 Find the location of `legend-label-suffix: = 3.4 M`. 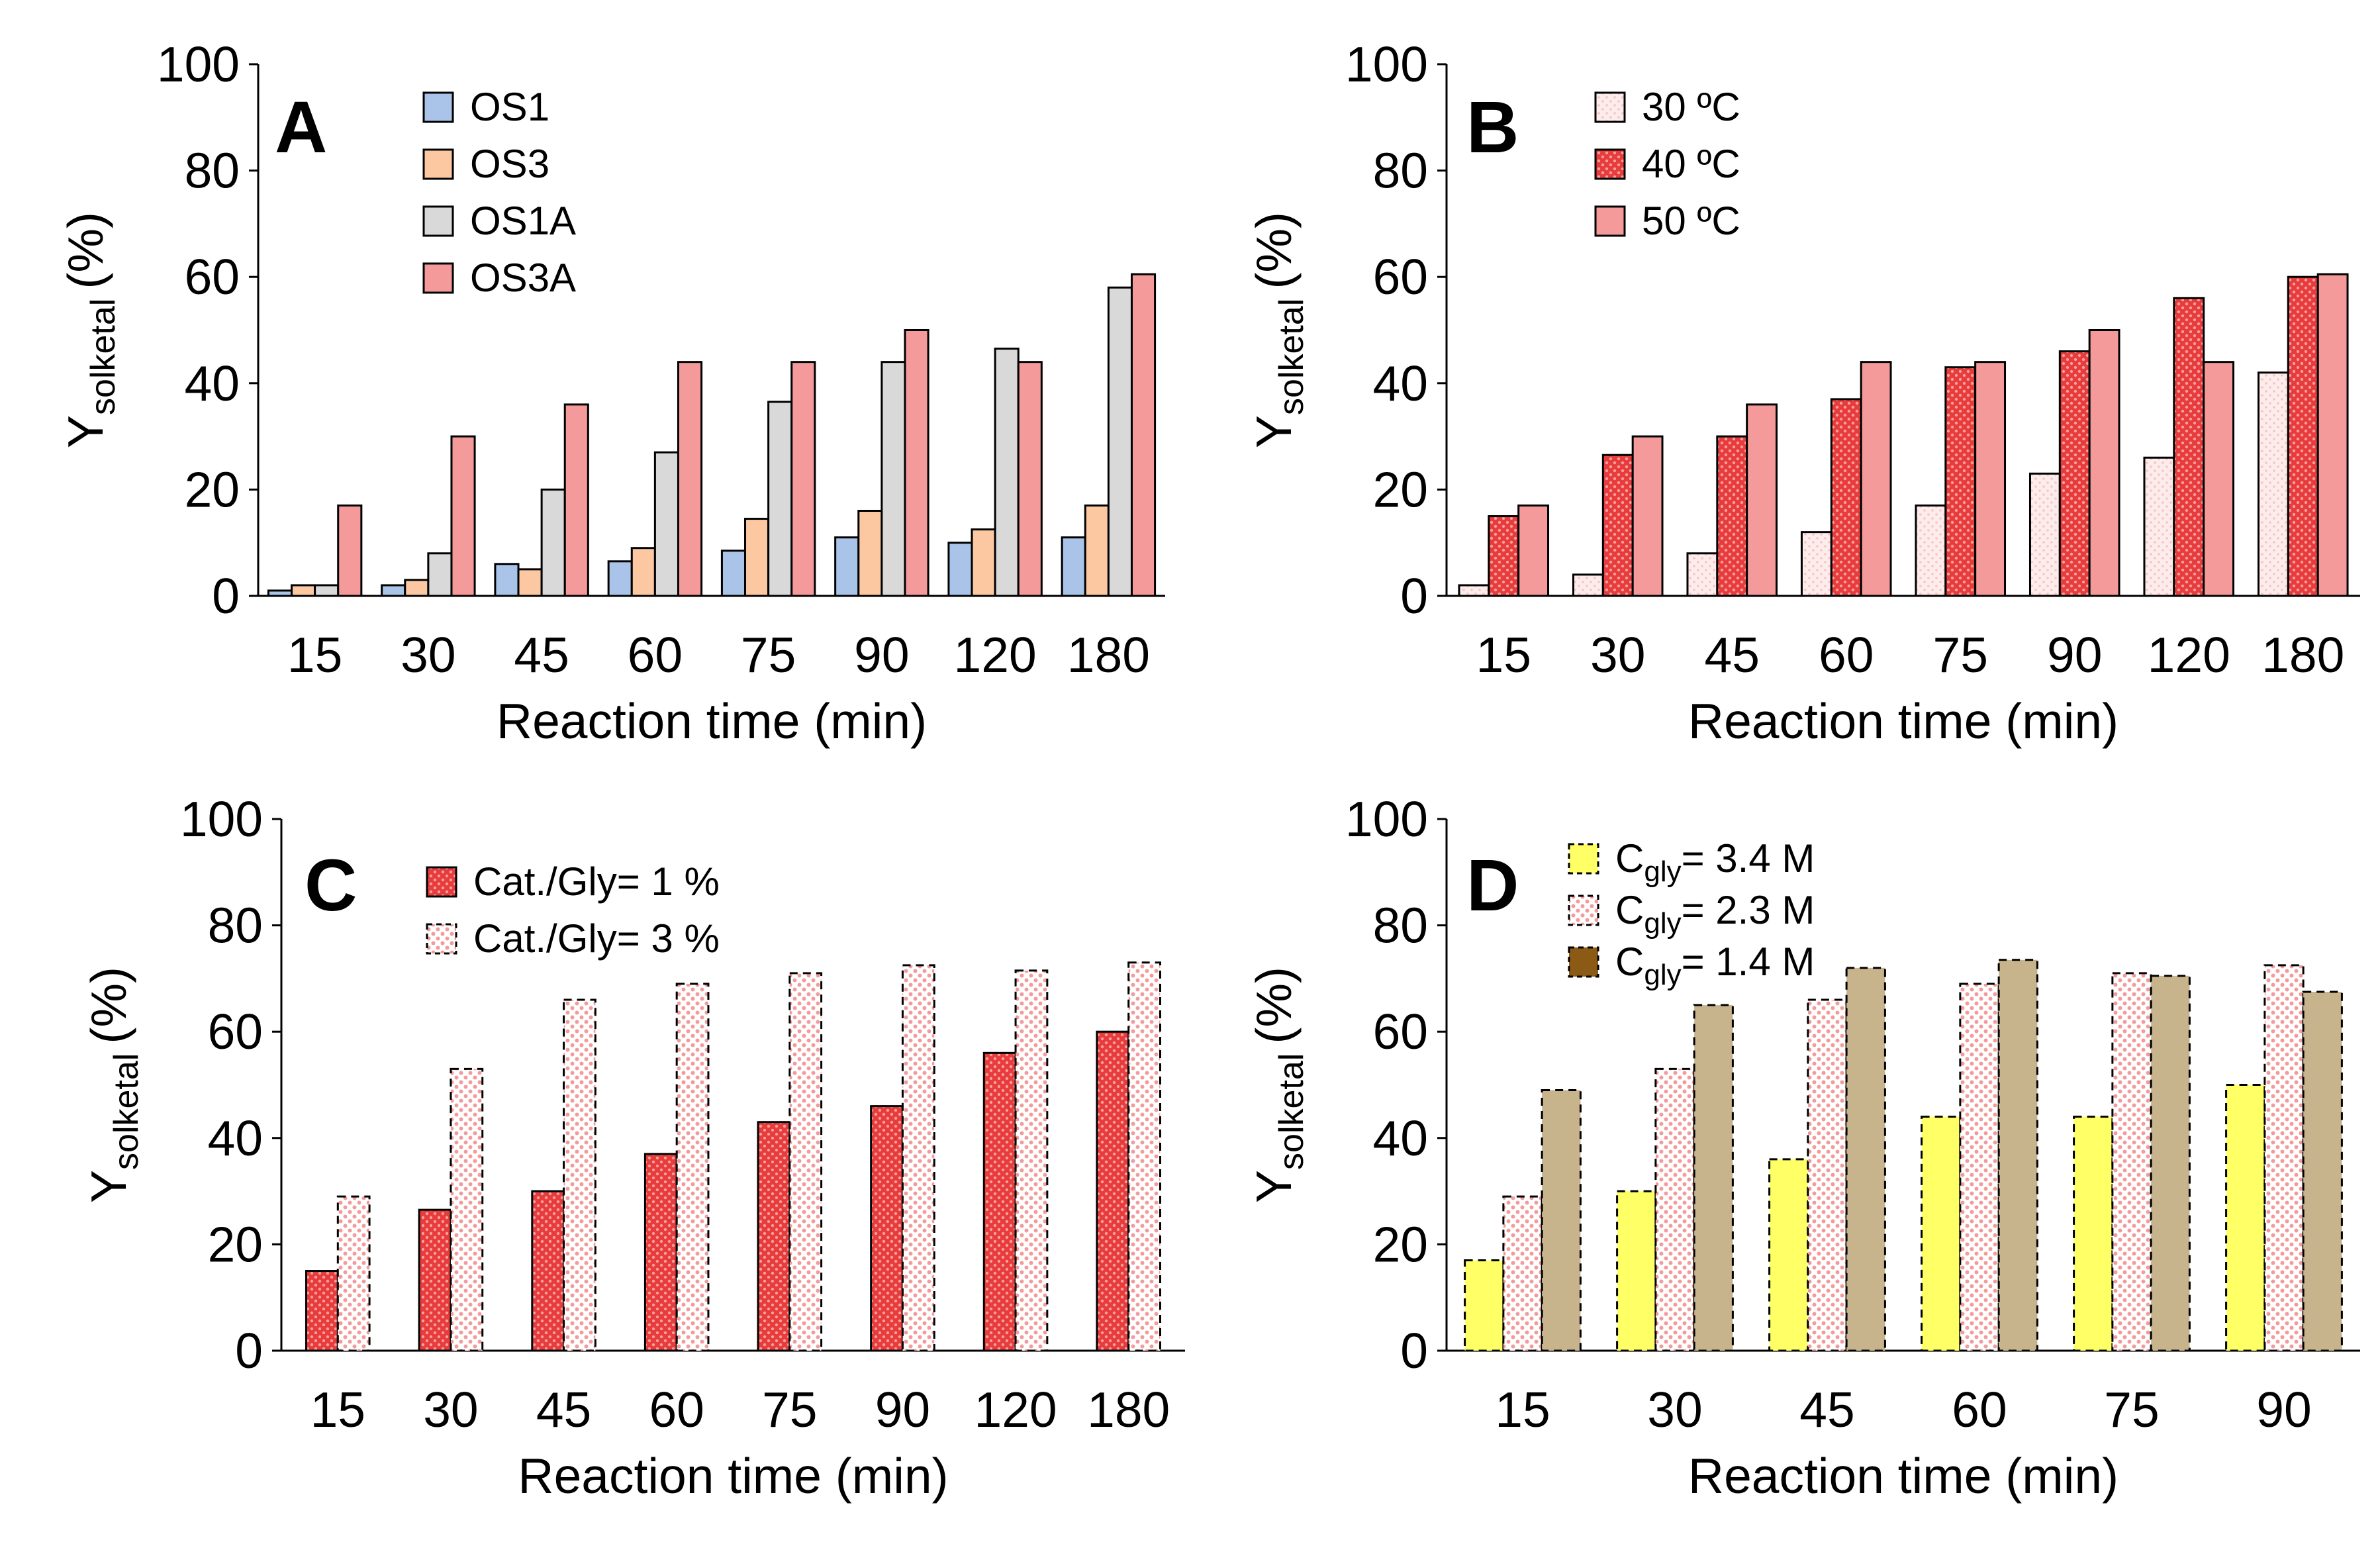

legend-label-suffix: = 3.4 M is located at coordinates (1748, 858).